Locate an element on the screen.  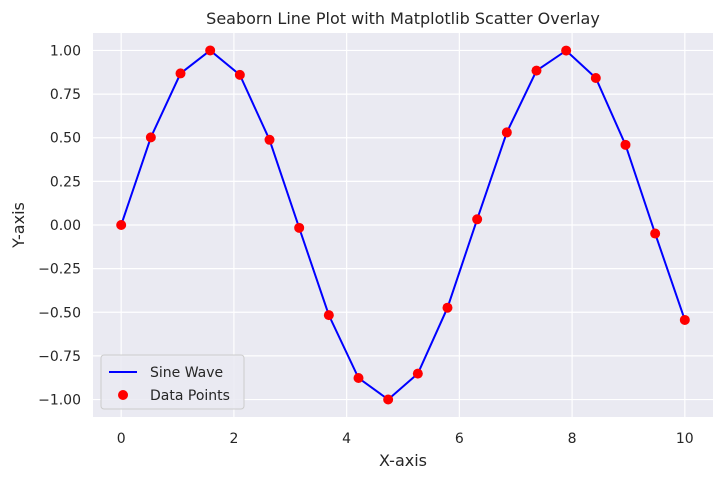
y-tick-label: 0.25 is located at coordinates (65, 182).